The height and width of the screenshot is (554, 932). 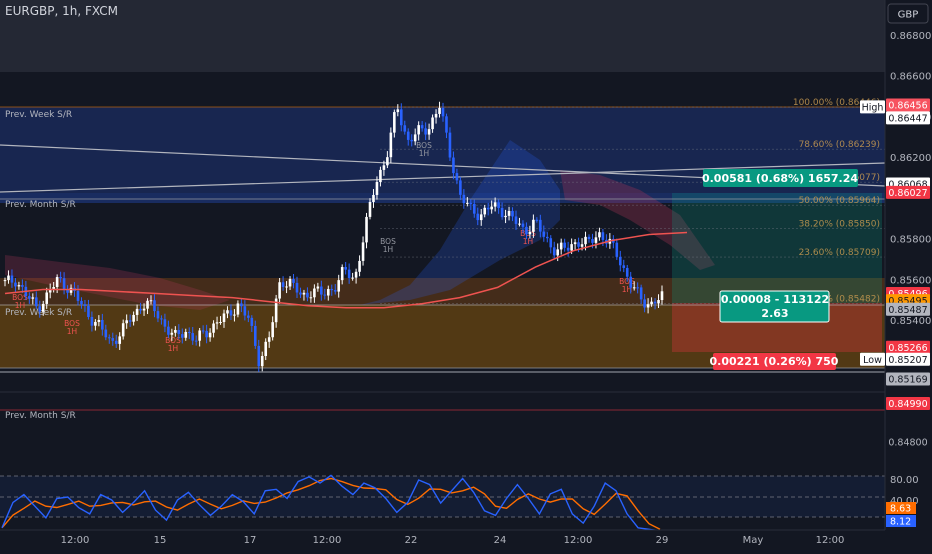 What do you see at coordinates (907, 380) in the screenshot?
I see `price-tag-11: 0.85169` at bounding box center [907, 380].